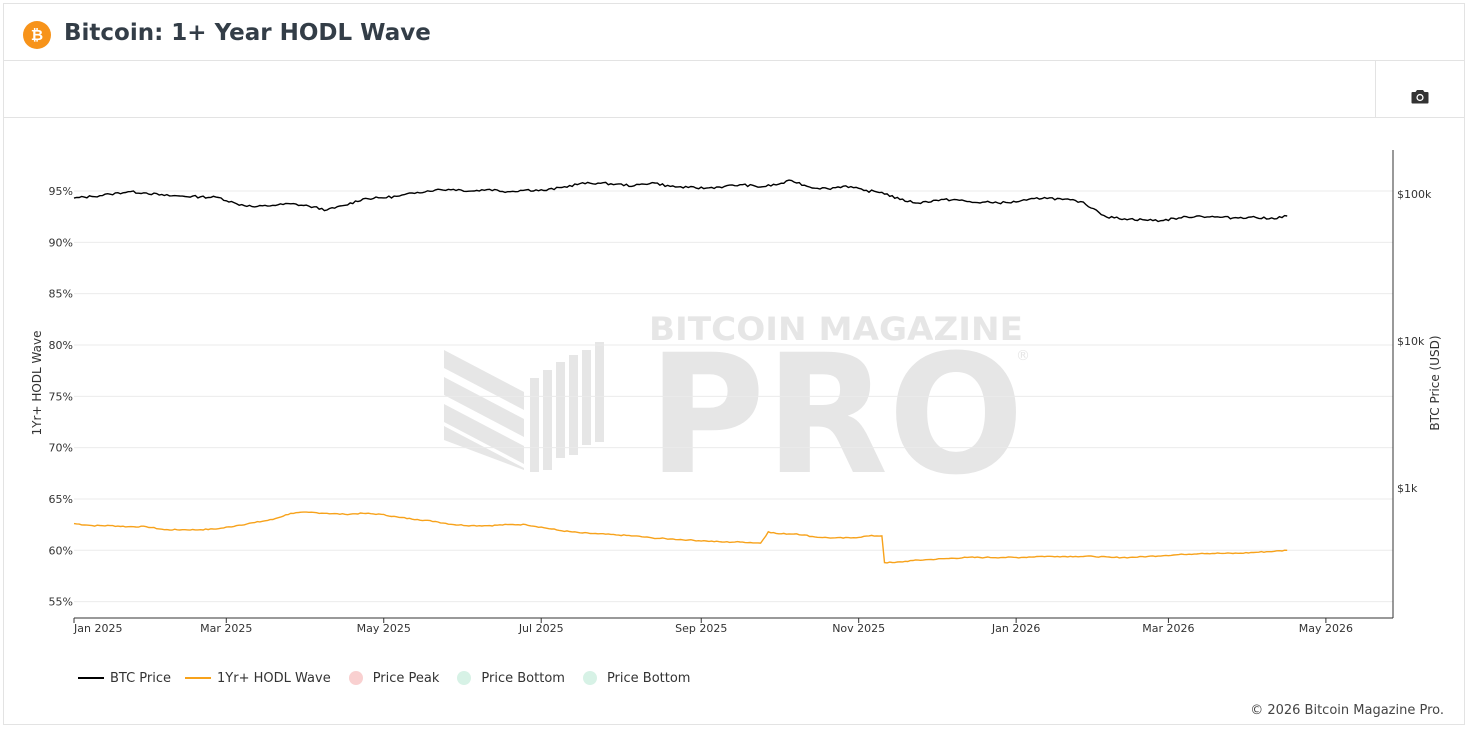 The height and width of the screenshot is (729, 1469). I want to click on download-image-button, so click(1420, 96).